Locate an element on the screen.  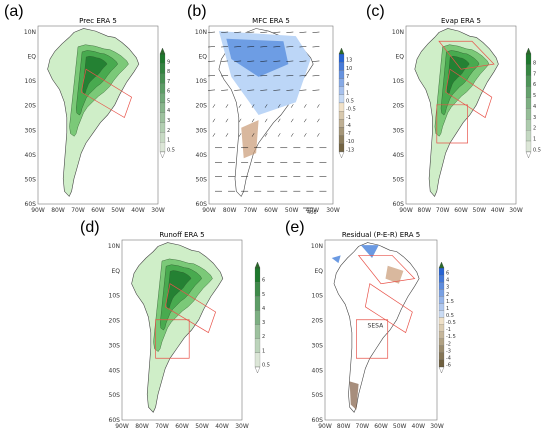
x-tick-label: 50W is located at coordinates (480, 210).